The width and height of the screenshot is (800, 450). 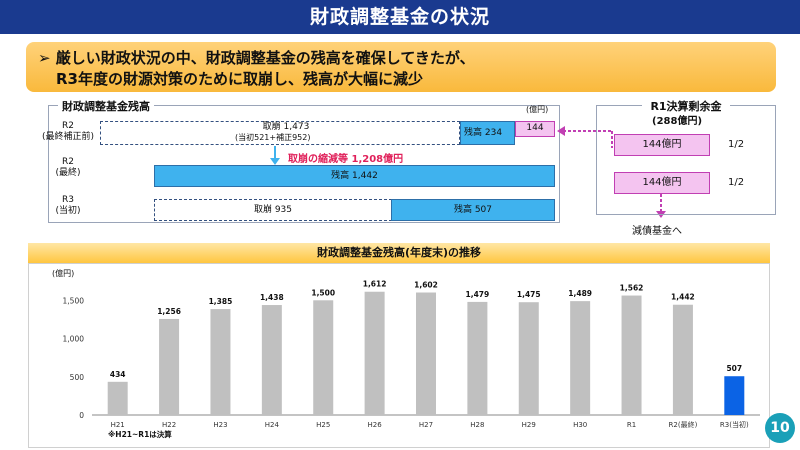 What do you see at coordinates (736, 182) in the screenshot?
I see `surplus-fraction-2: 1/2` at bounding box center [736, 182].